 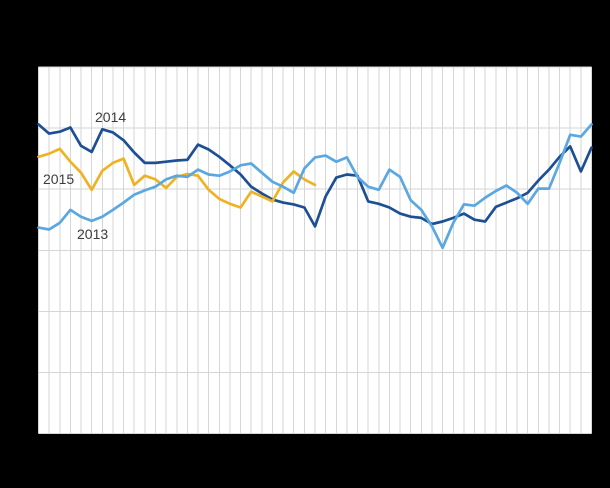 I want to click on series-label-2013: 2013, so click(x=93, y=234).